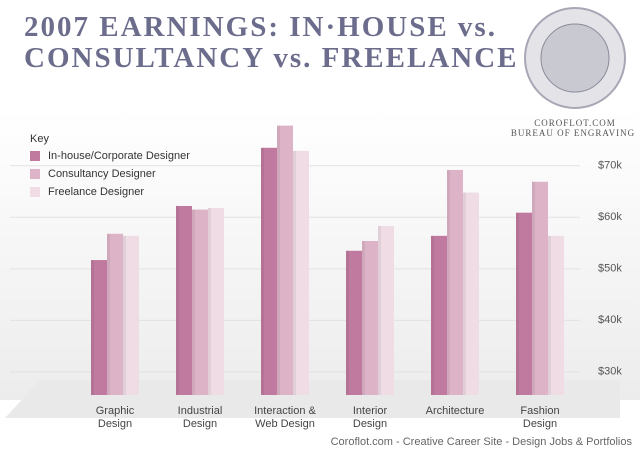  Describe the element at coordinates (540, 417) in the screenshot. I see `x-tick-label: Fashion Design` at that location.